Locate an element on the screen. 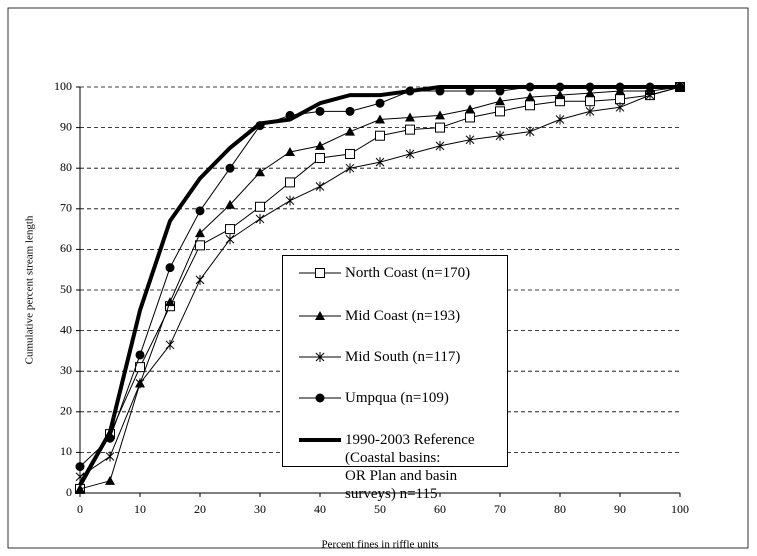 Image resolution: width=757 pixels, height=556 pixels. y-tick-label: 0 is located at coordinates (69, 492).